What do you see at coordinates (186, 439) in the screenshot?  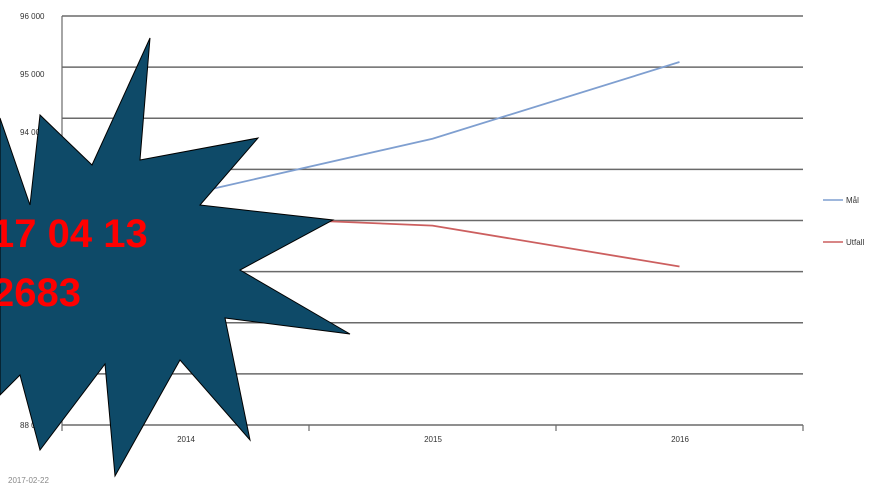 I see `x-tick-label-2014: 2014` at bounding box center [186, 439].